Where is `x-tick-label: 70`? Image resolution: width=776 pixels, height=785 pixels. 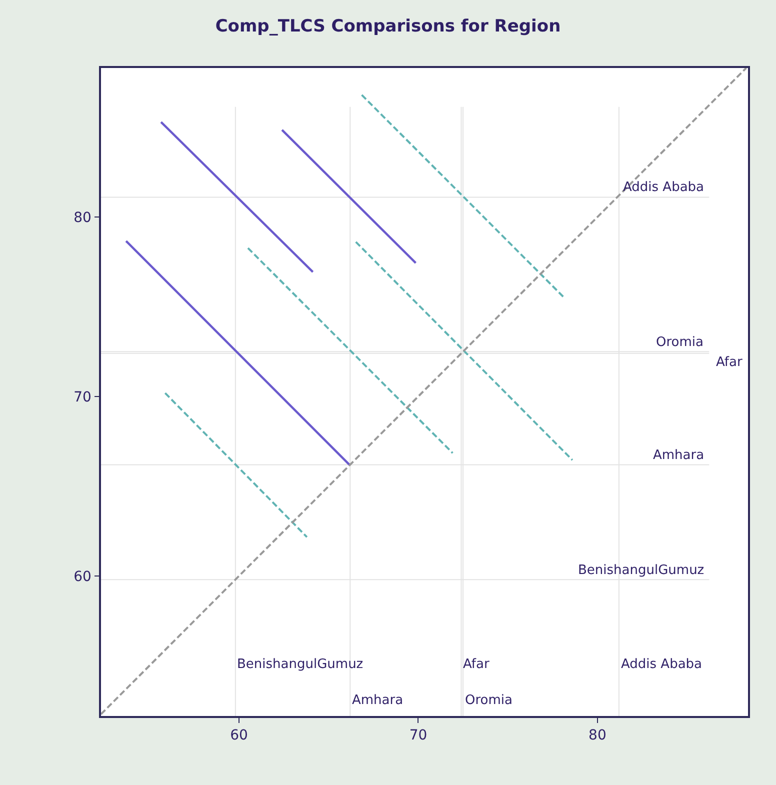 x-tick-label: 70 is located at coordinates (418, 736).